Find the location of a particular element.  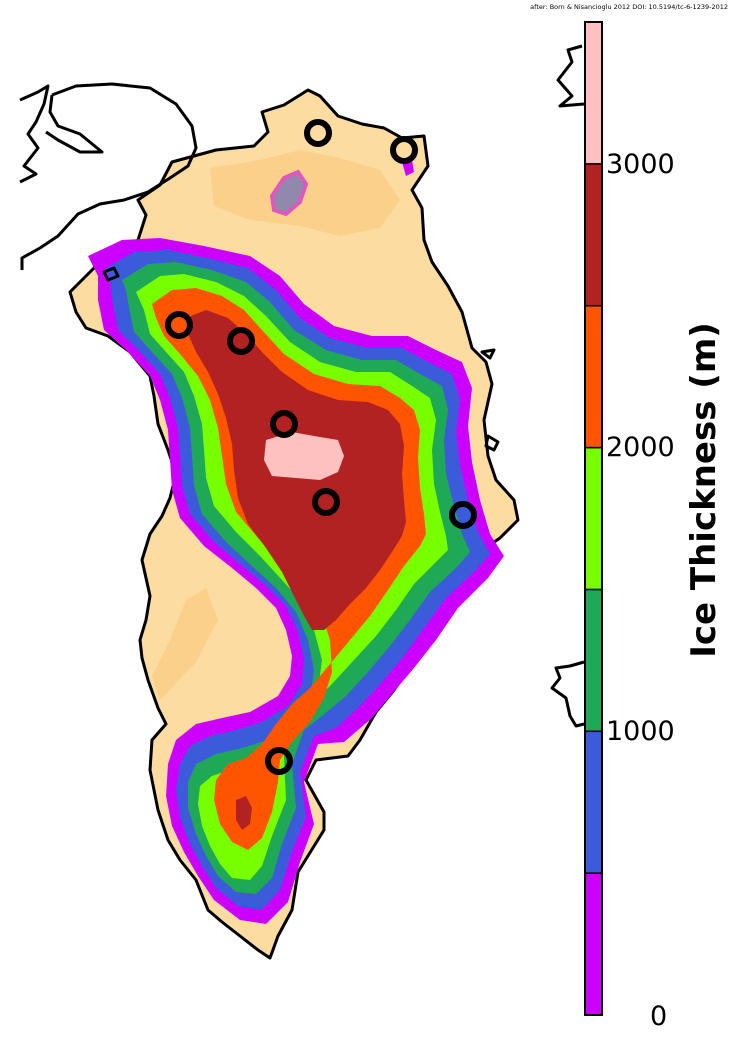

coastline-northwest-islands is located at coordinates (111, 274).